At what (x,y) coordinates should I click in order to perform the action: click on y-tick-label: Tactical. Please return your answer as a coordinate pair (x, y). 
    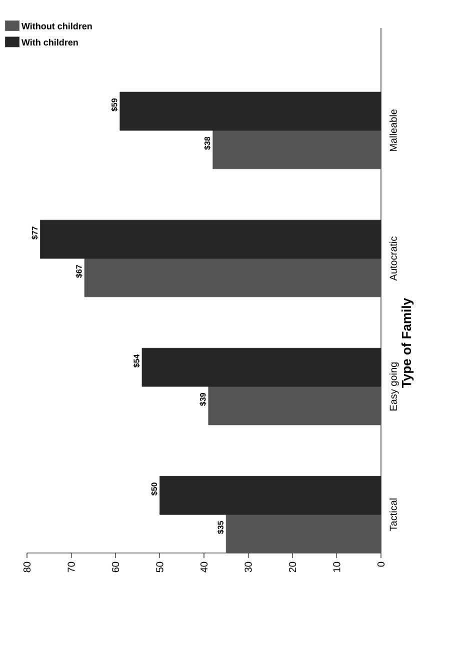
    Looking at the image, I should click on (393, 515).